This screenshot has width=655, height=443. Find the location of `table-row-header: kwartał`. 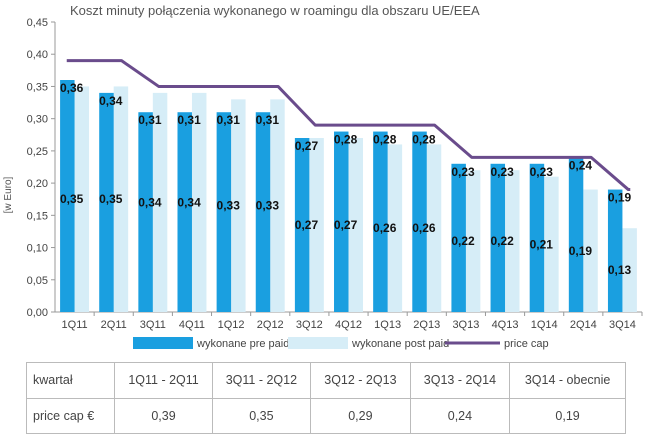

table-row-header: kwartał is located at coordinates (70, 380).